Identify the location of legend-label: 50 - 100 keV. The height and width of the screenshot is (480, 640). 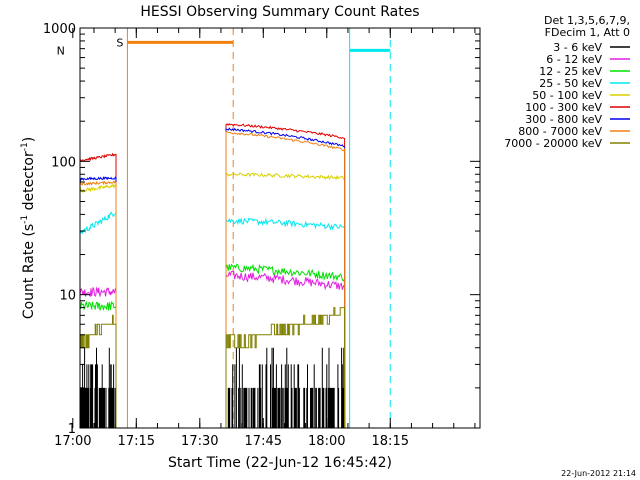
(567, 95).